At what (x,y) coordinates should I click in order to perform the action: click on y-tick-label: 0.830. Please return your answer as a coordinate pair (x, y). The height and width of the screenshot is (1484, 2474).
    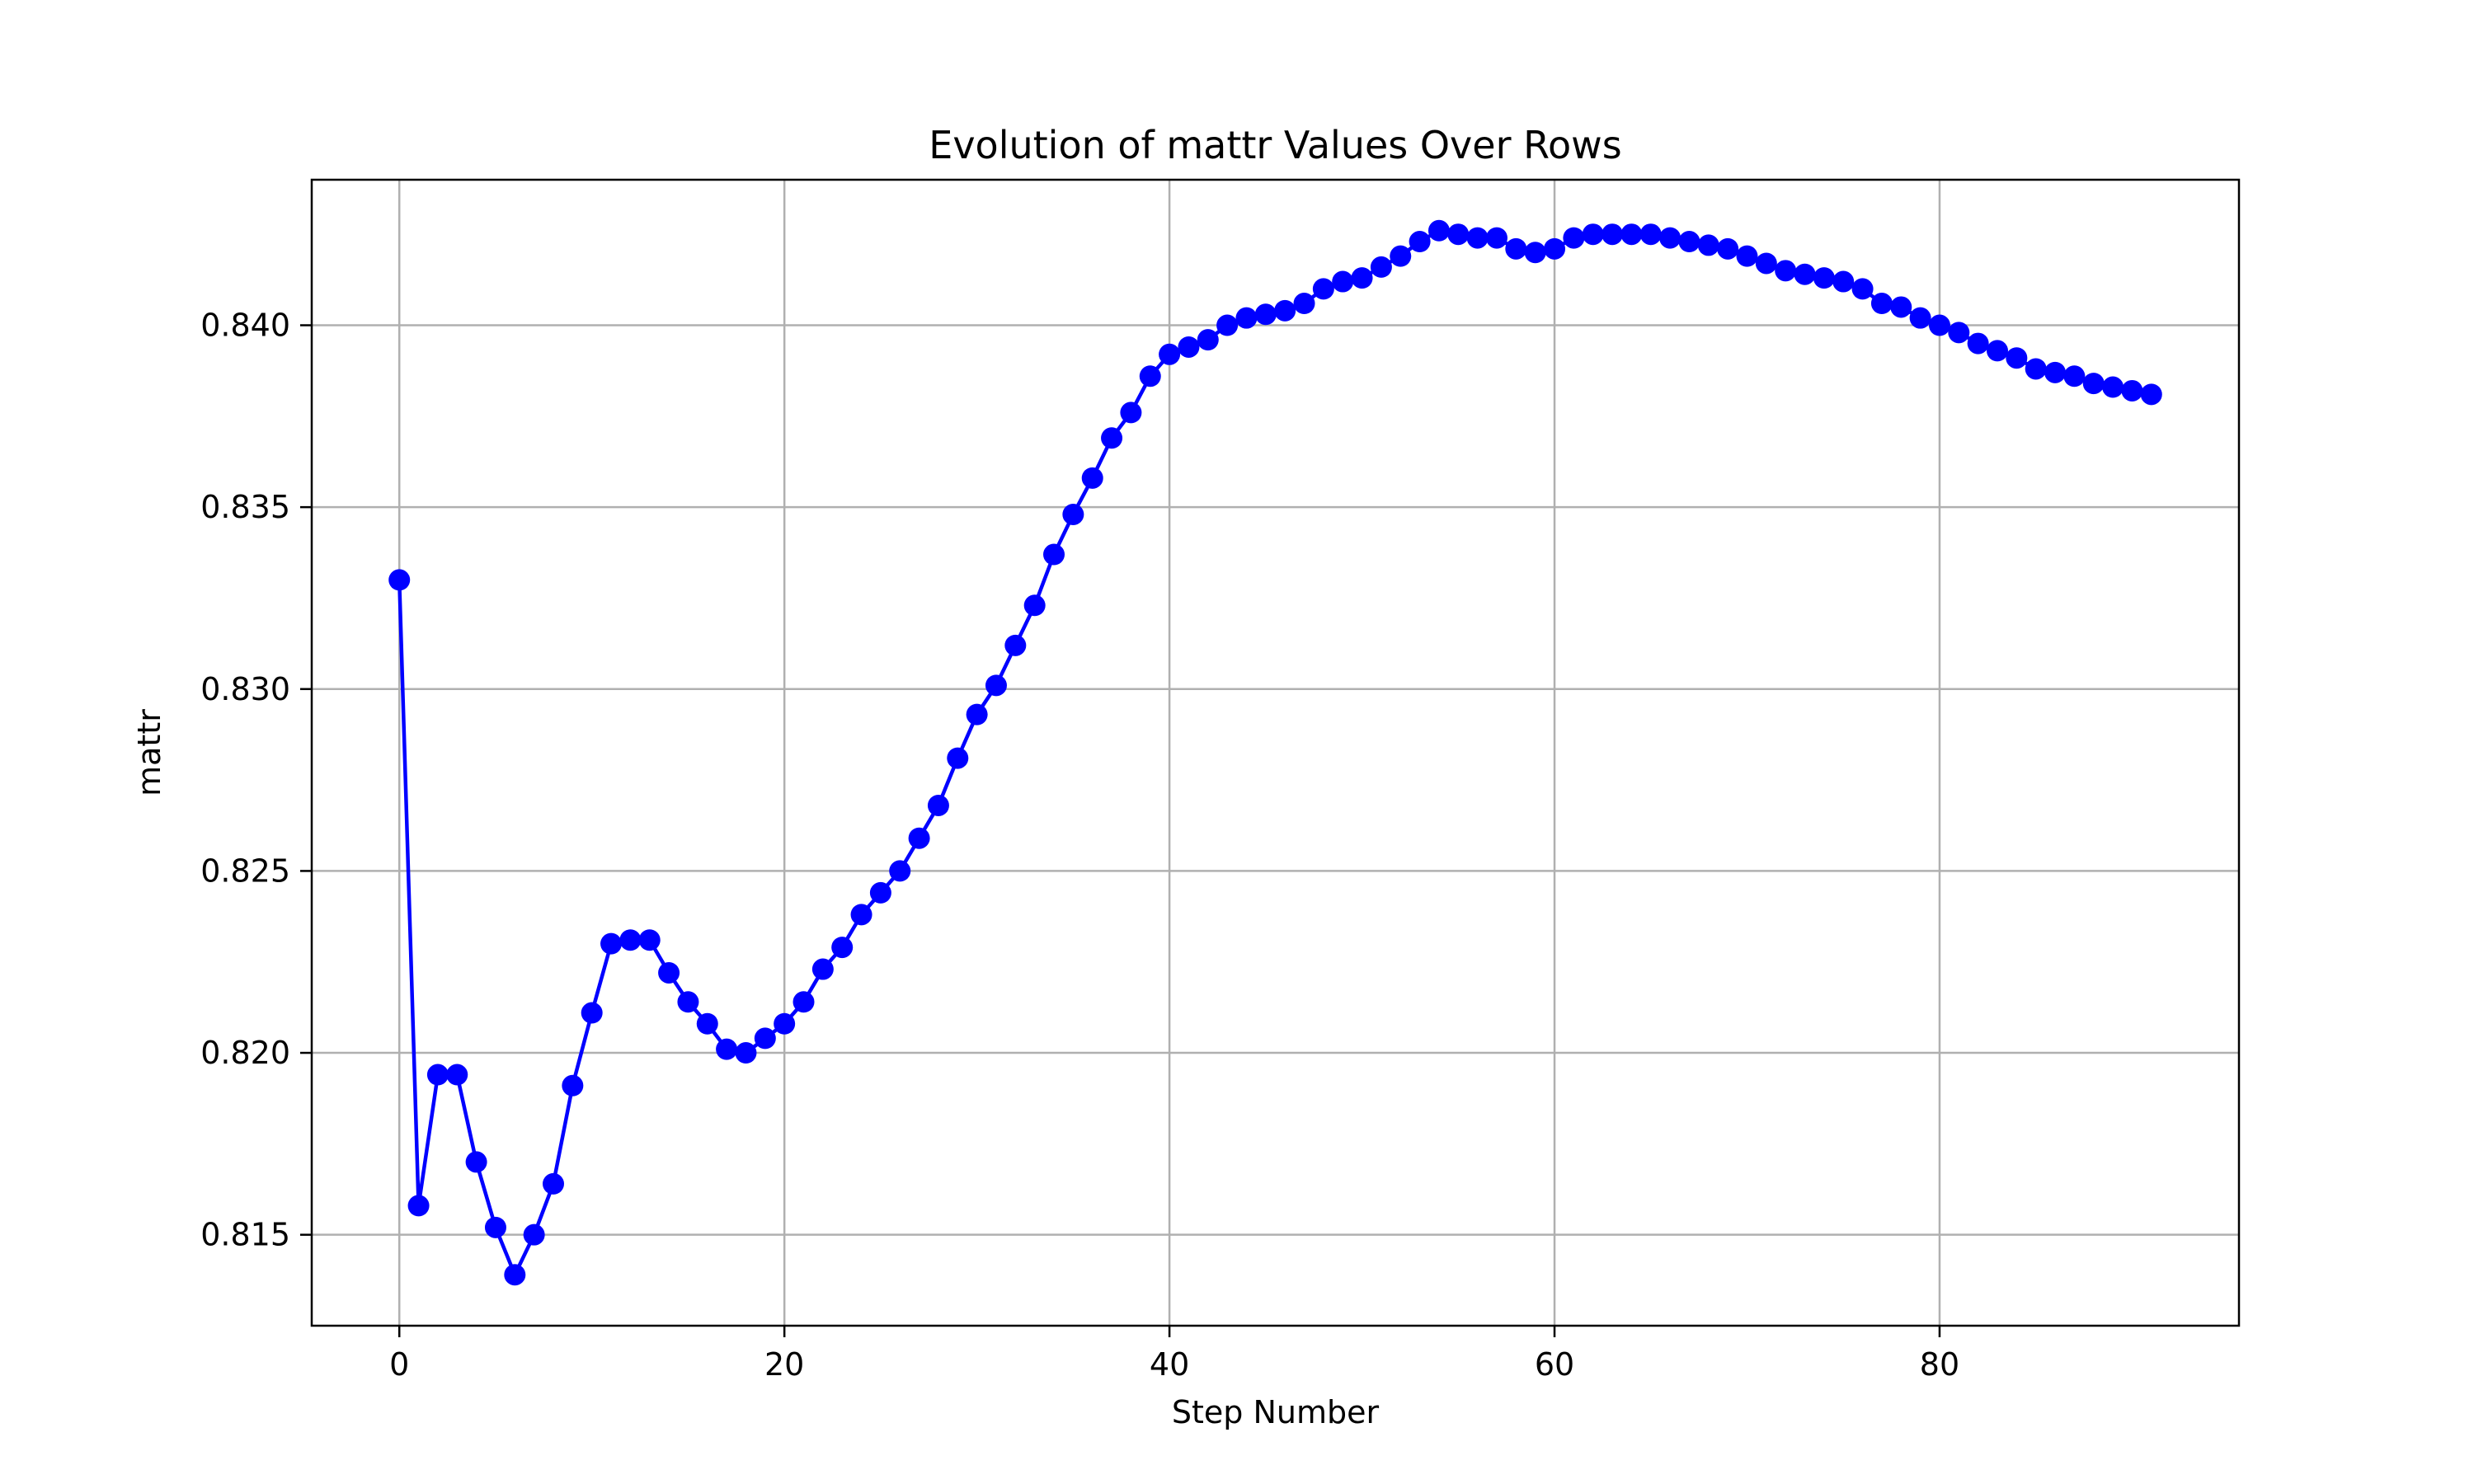
    Looking at the image, I should click on (245, 689).